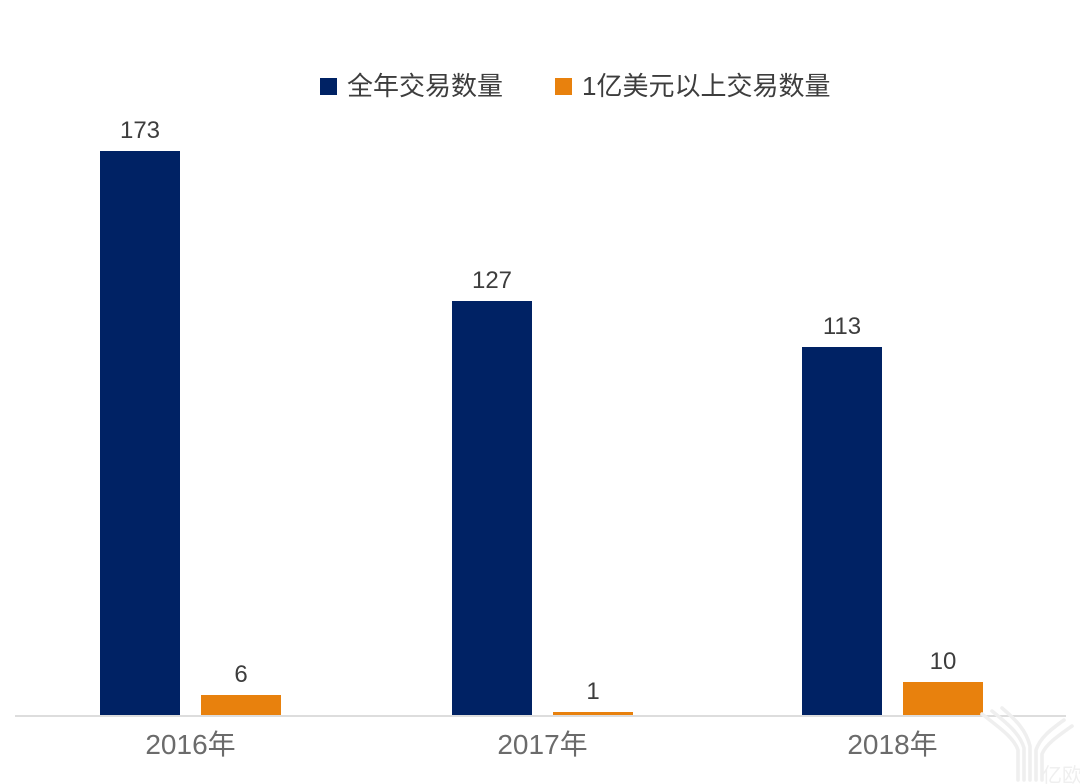 The height and width of the screenshot is (784, 1080). I want to click on category-label: 2018年, so click(892, 744).